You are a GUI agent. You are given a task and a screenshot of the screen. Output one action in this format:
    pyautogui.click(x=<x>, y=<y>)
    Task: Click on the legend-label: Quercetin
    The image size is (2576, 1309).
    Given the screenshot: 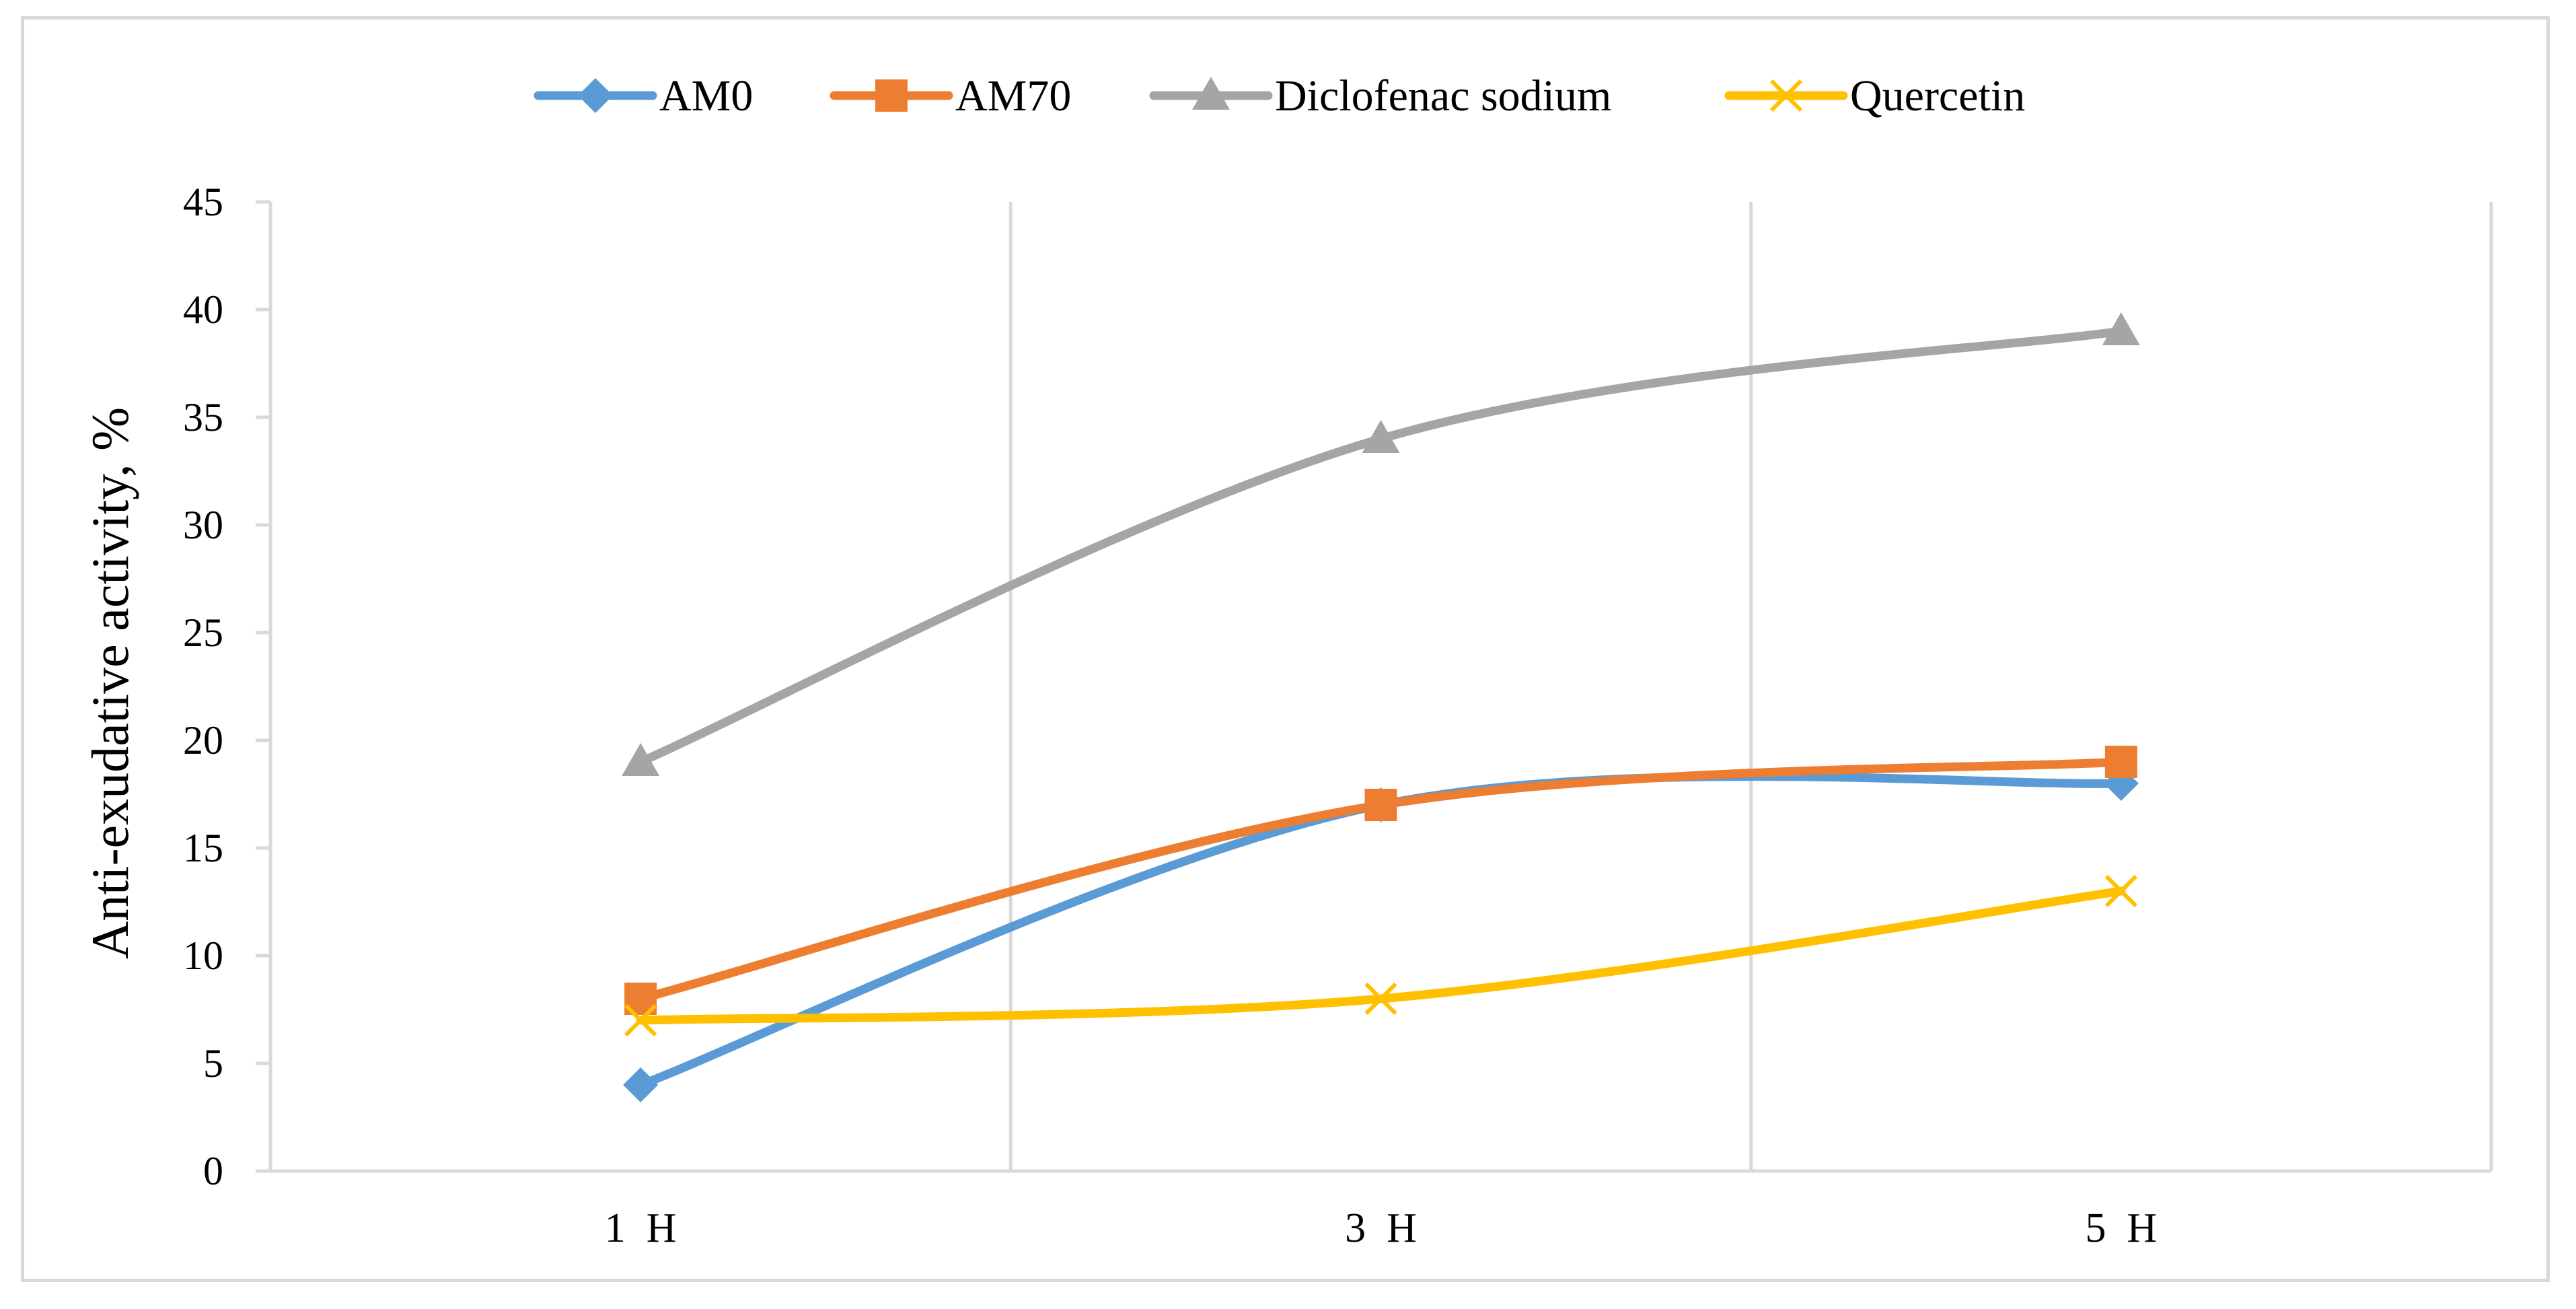 What is the action you would take?
    pyautogui.click(x=1937, y=95)
    